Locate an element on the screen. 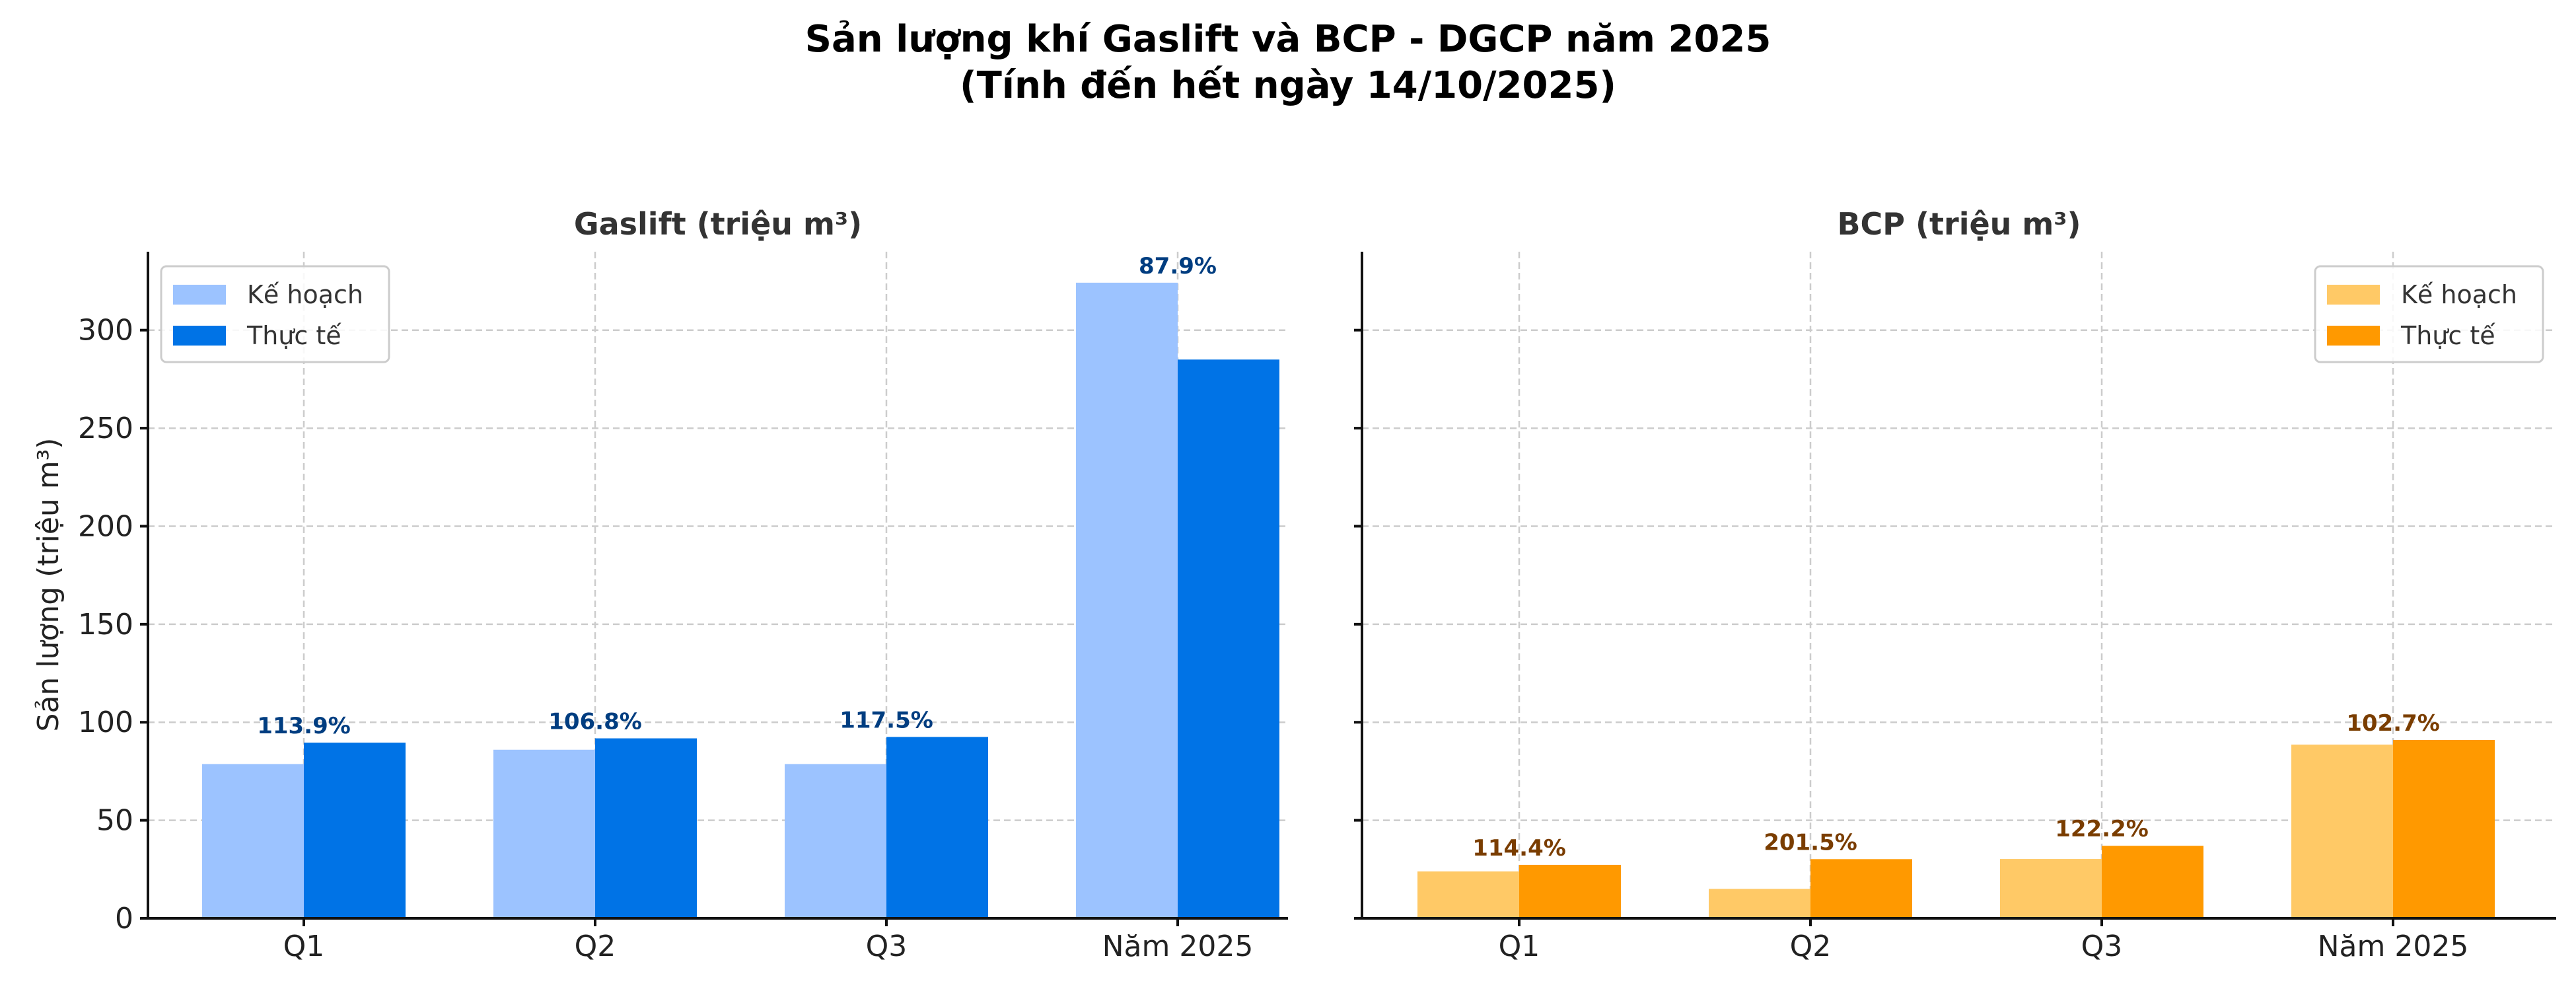 The height and width of the screenshot is (991, 2576). data-label-percent: 114.4% is located at coordinates (1519, 848).